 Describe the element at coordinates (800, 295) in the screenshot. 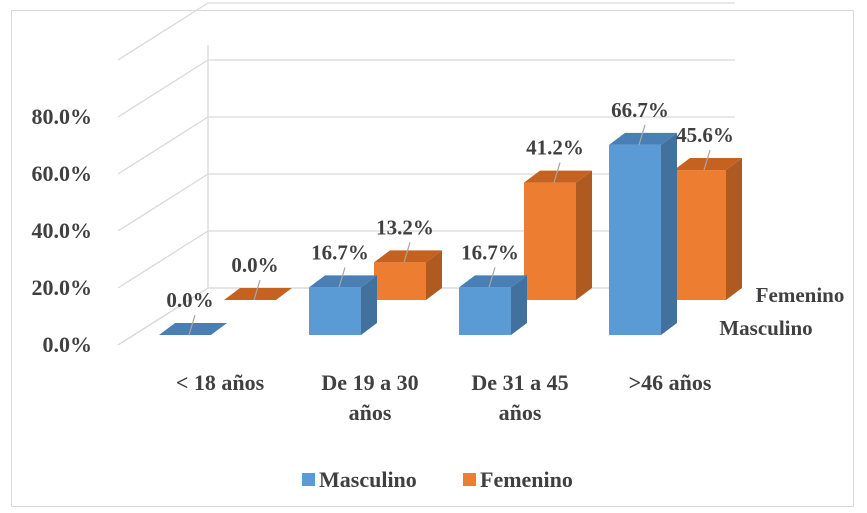

I see `depth-label-femenino: Femenino` at that location.